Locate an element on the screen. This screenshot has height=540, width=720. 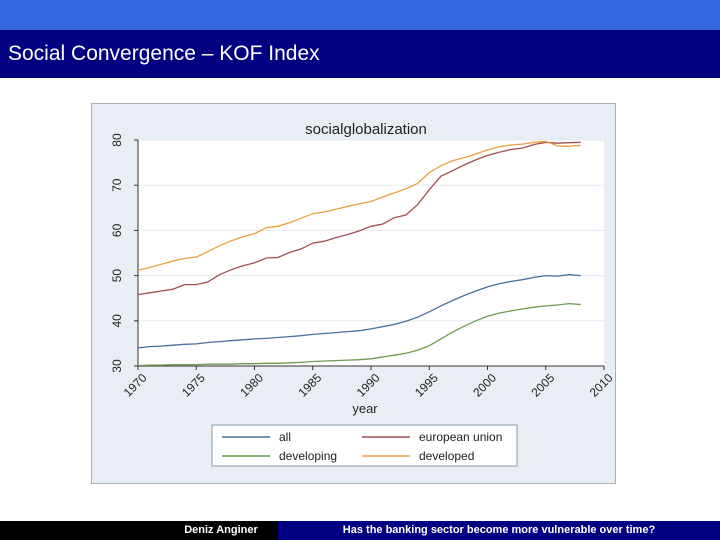
y-tick-label: 60 is located at coordinates (117, 230).